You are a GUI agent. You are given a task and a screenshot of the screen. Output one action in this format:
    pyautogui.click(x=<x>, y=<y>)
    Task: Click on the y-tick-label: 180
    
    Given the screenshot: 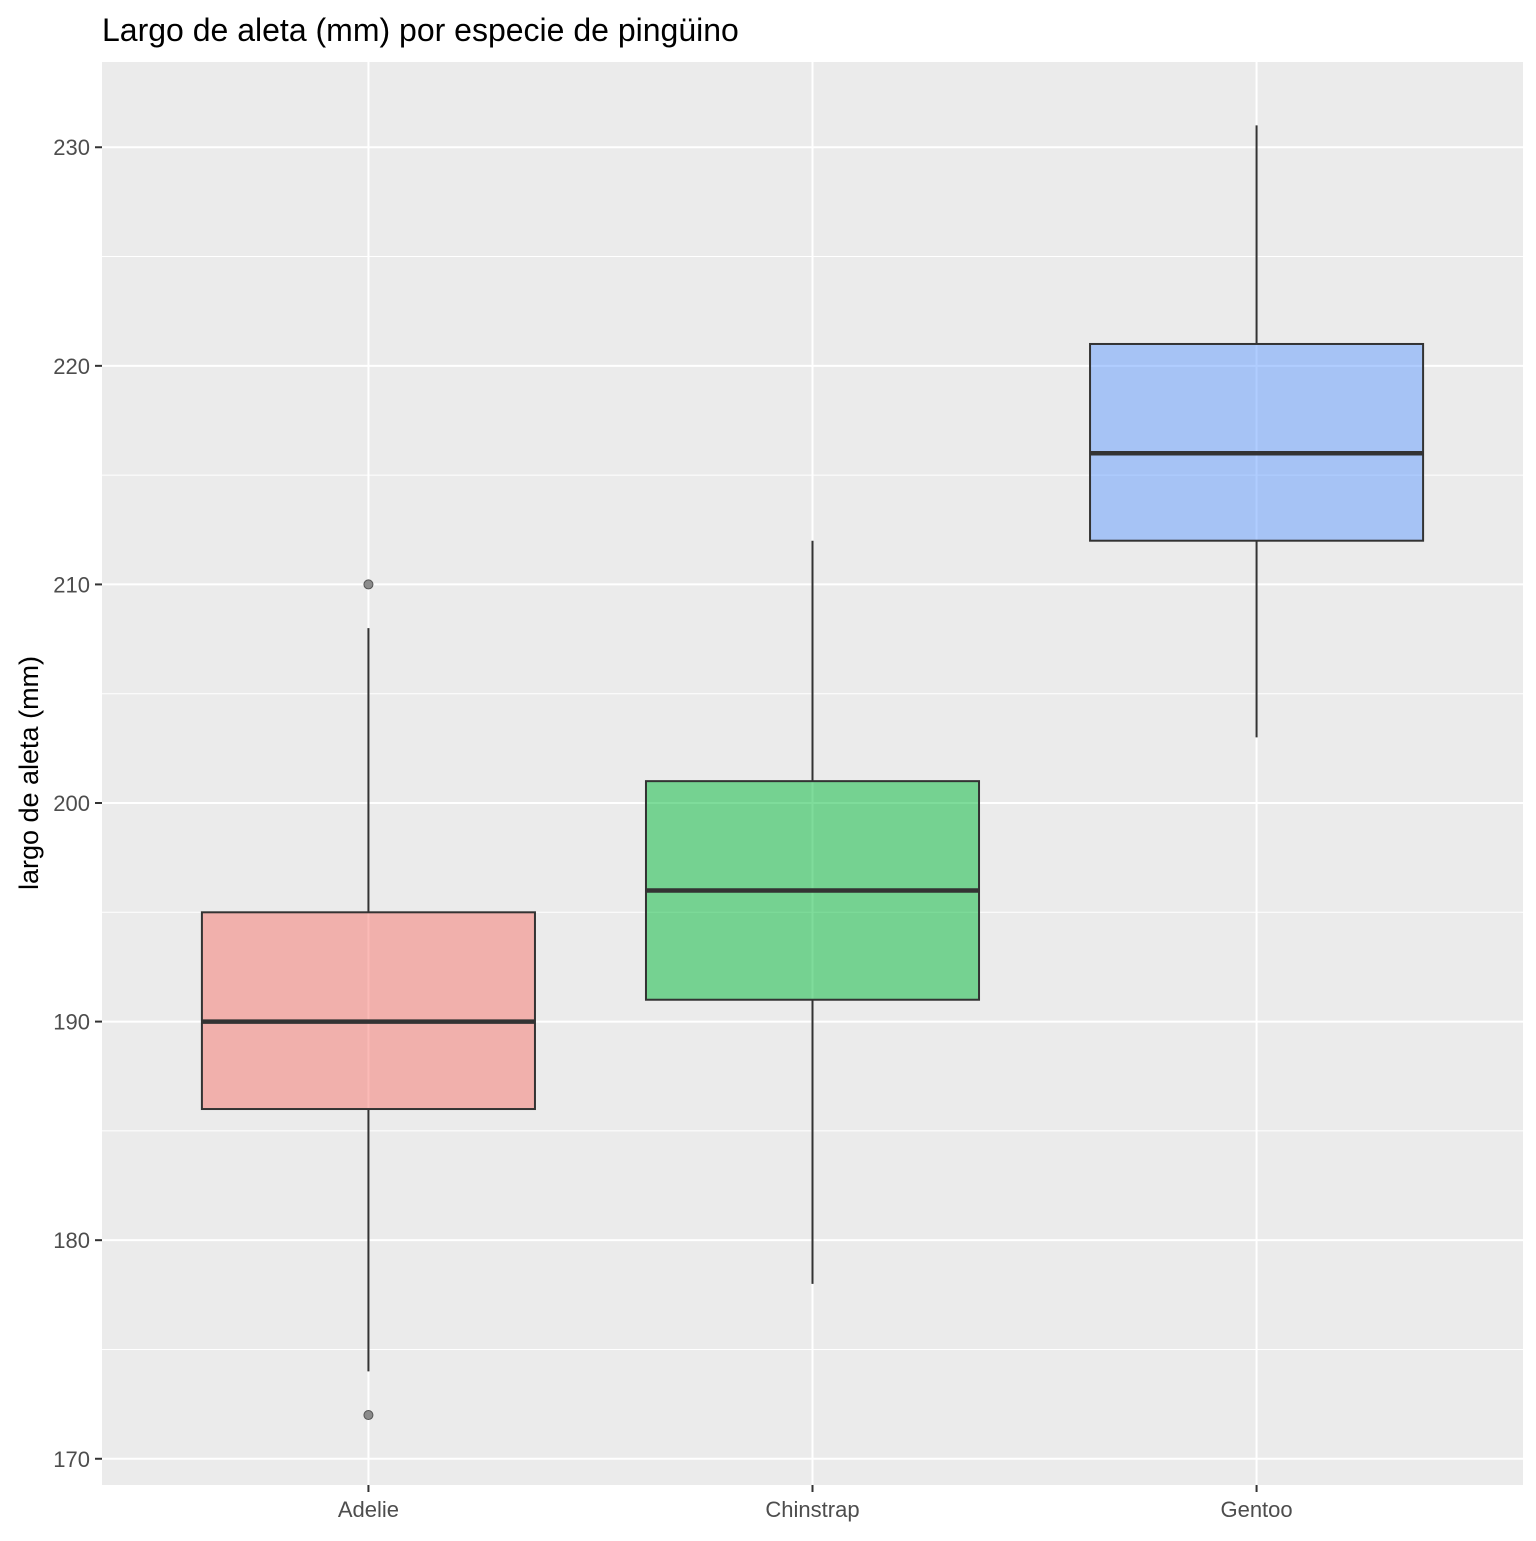 What is the action you would take?
    pyautogui.click(x=71, y=1240)
    